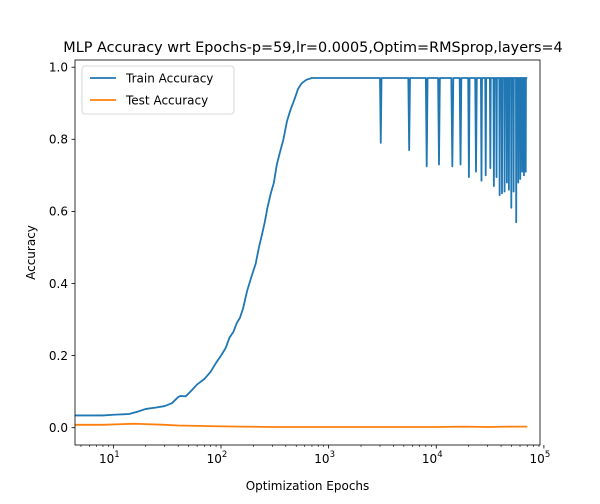  Describe the element at coordinates (109, 458) in the screenshot. I see `x-tick-label: 10¹` at that location.